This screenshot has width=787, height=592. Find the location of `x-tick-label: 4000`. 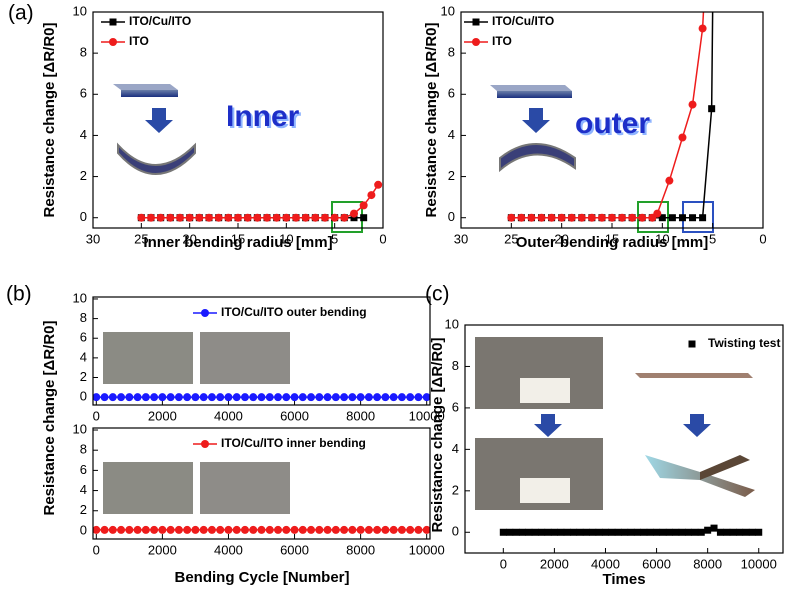

x-tick-label: 4000 is located at coordinates (605, 563).